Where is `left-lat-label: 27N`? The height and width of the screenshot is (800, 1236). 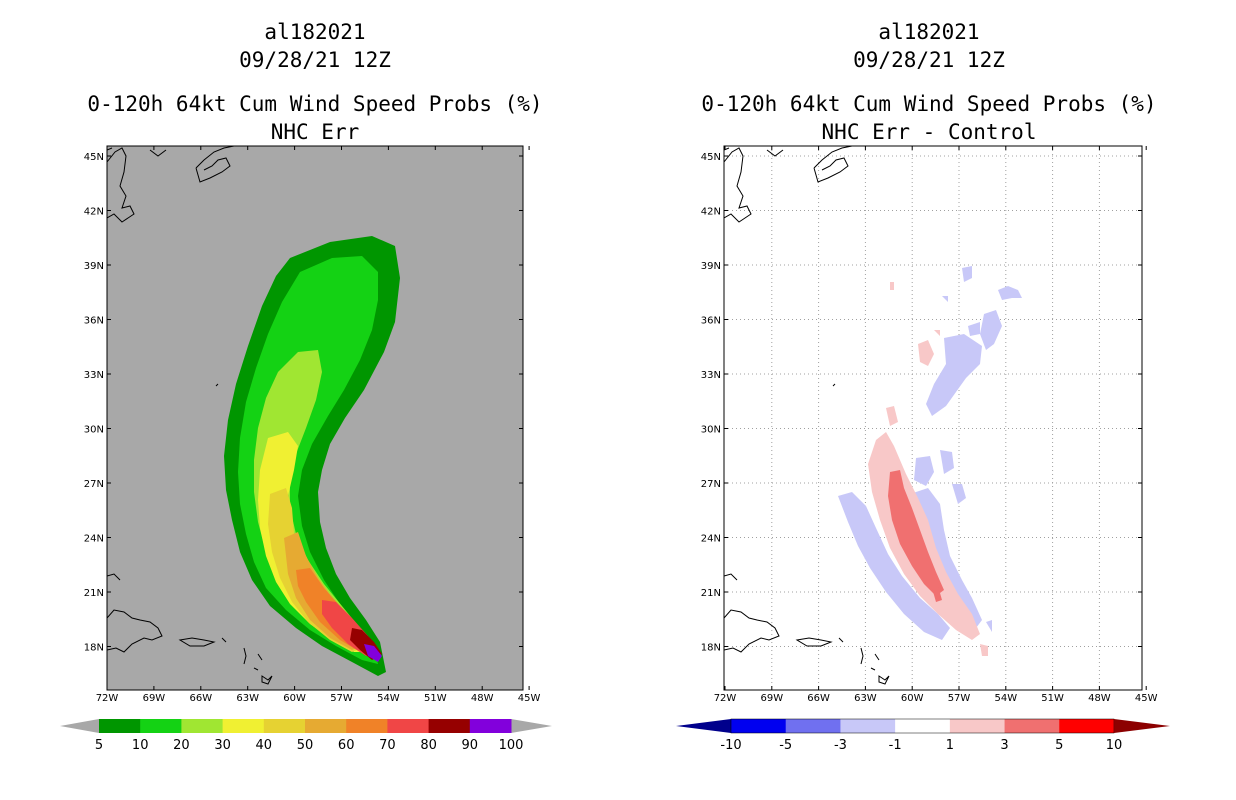 left-lat-label: 27N is located at coordinates (94, 484).